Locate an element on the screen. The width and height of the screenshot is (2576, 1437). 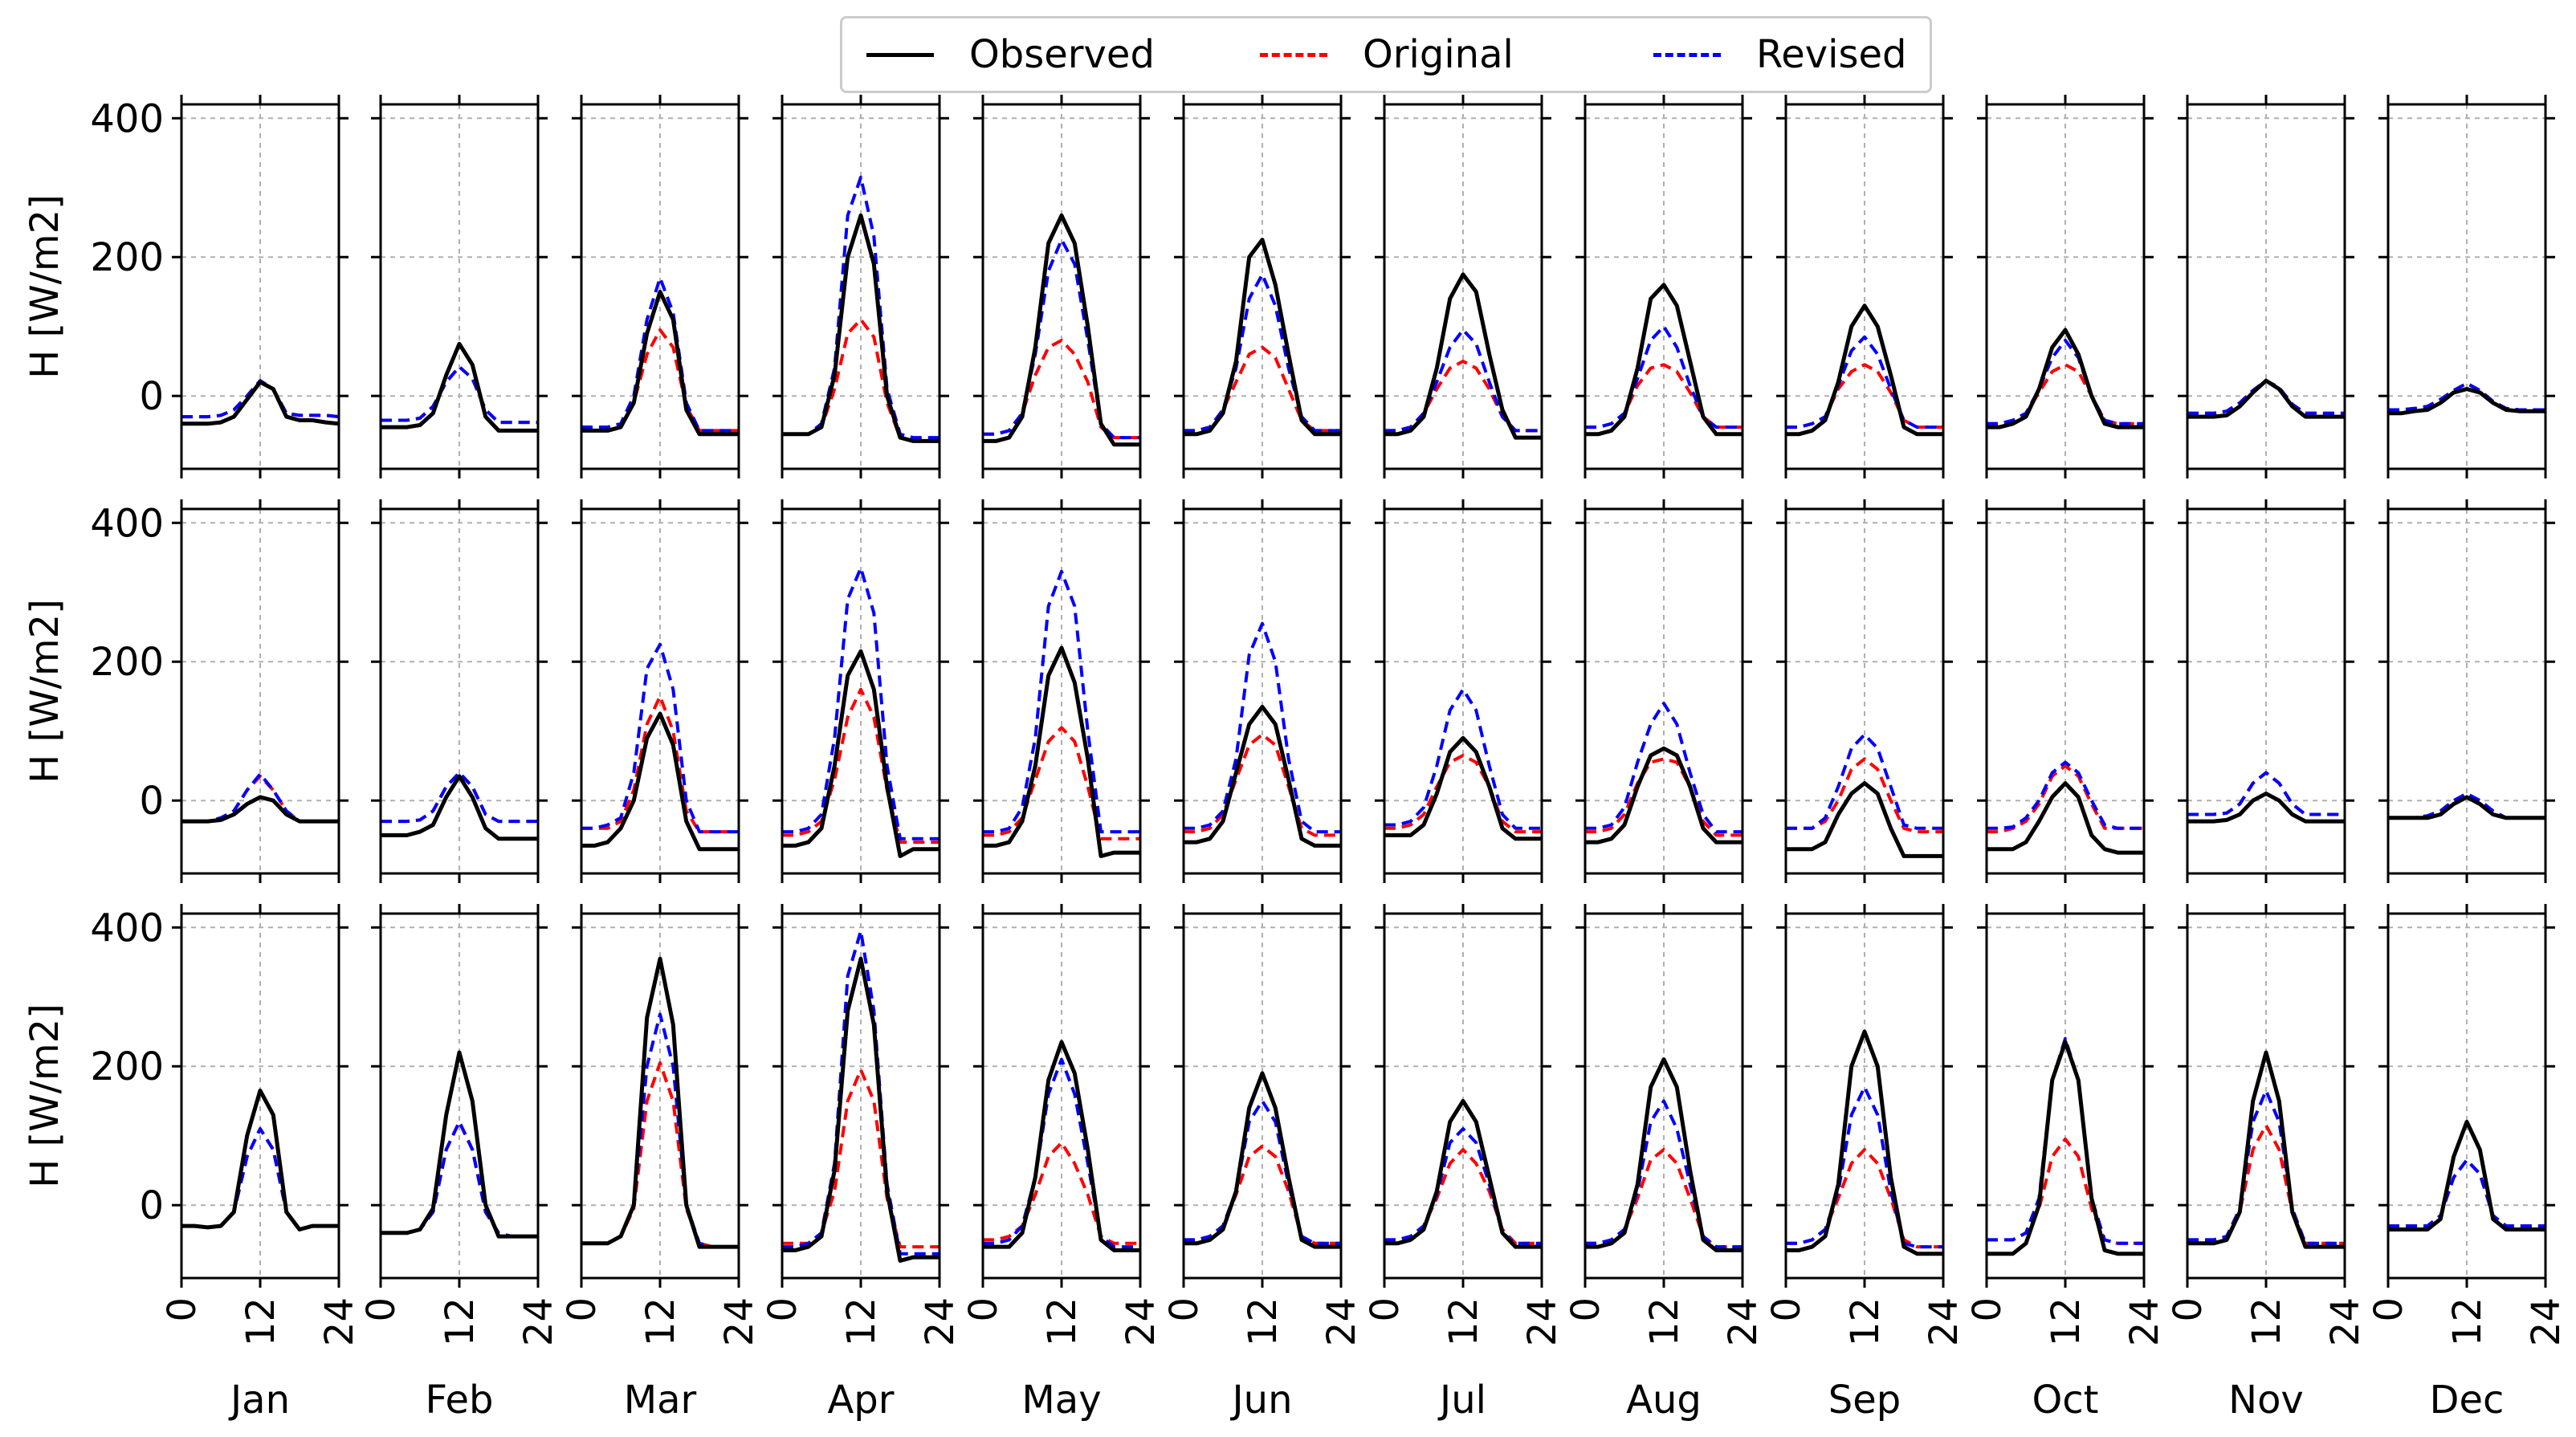
series-line-revised-jul-row2 is located at coordinates (1463, 758).